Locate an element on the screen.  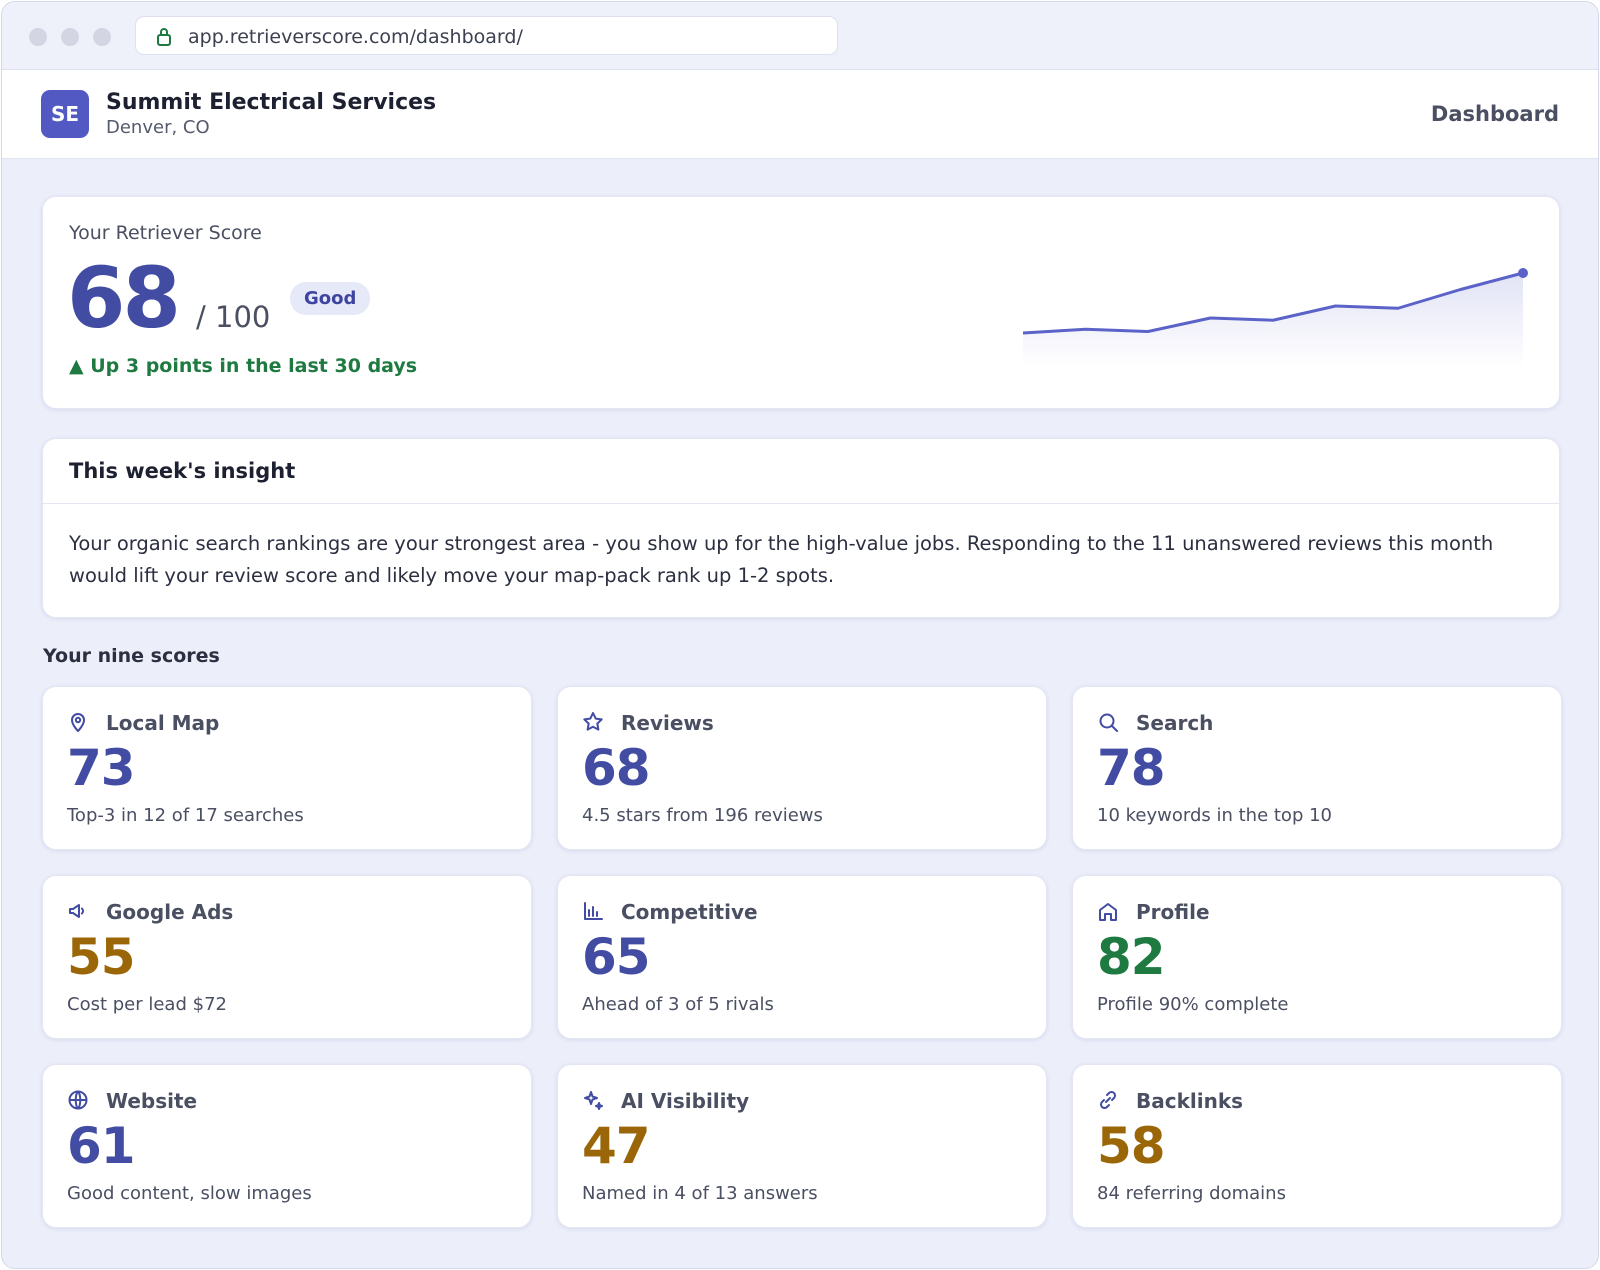
score-card: AI Visibility 47 Named in 4 of 13 answers is located at coordinates (802, 1146).